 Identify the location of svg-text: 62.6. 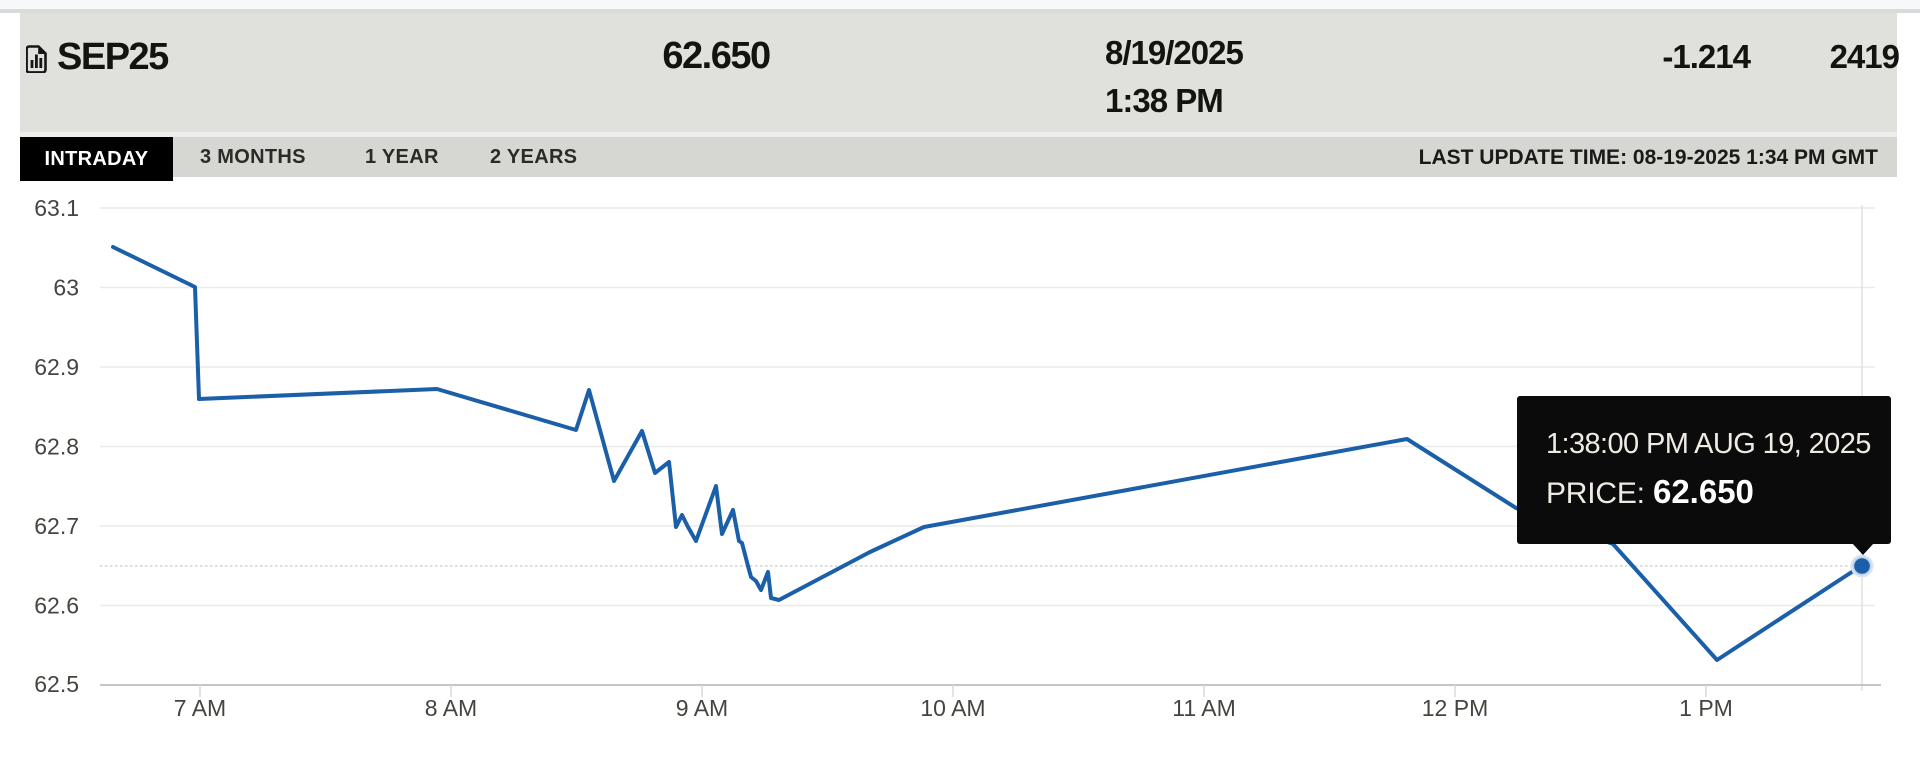
(56, 606).